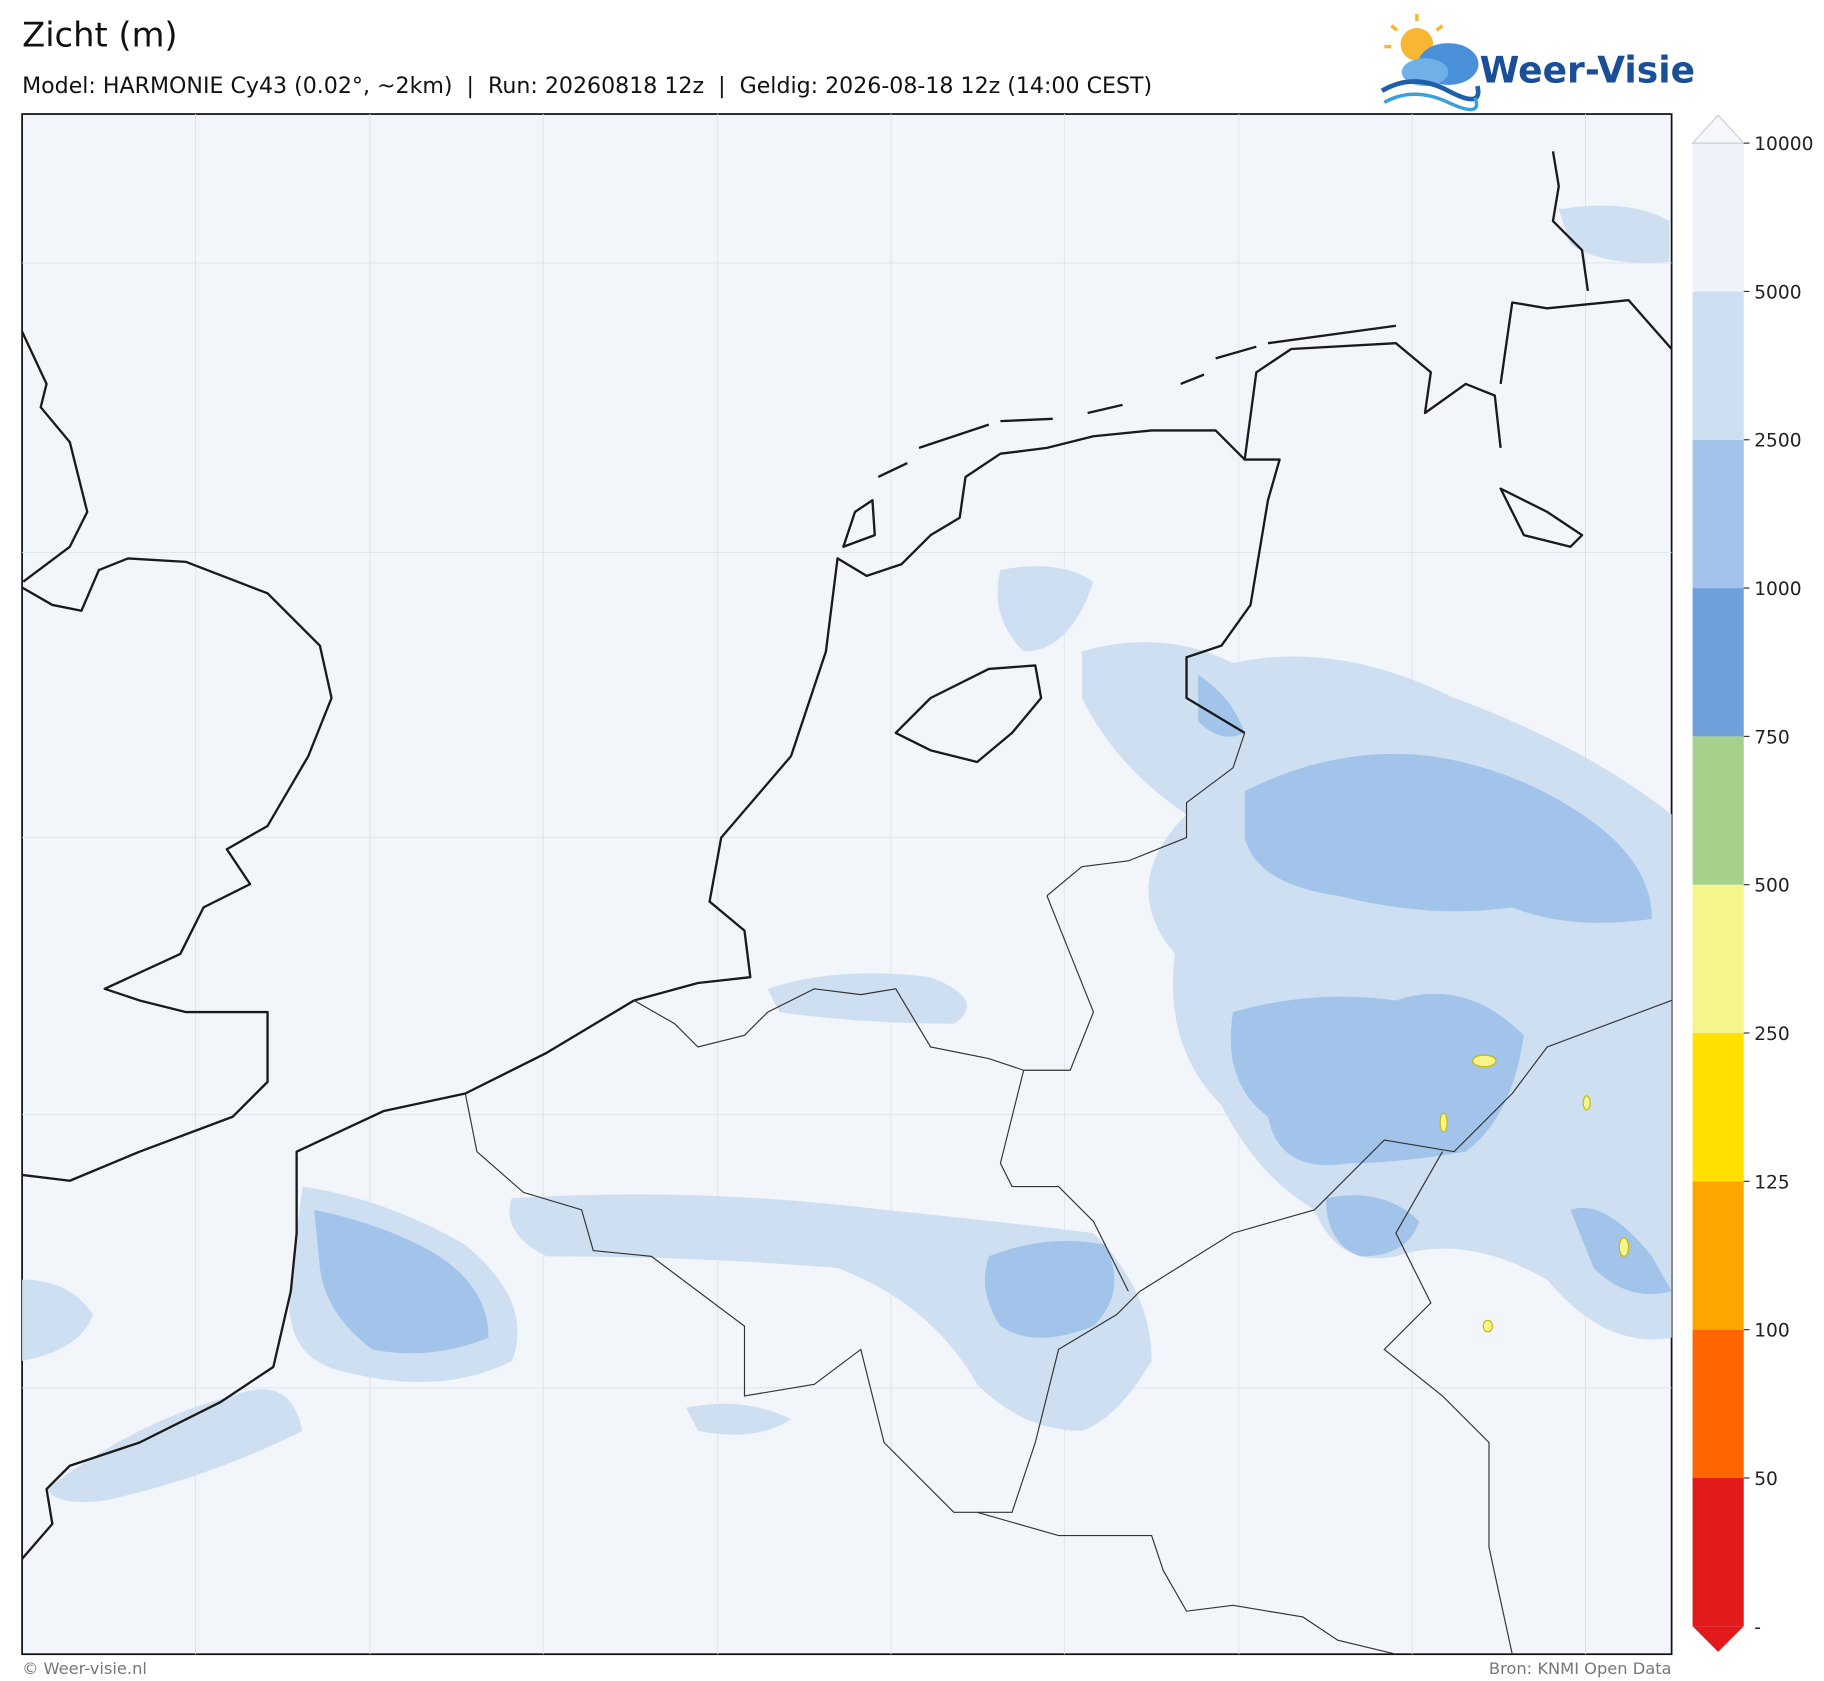  What do you see at coordinates (1772, 1034) in the screenshot?
I see `colorbar-tick-label: 250` at bounding box center [1772, 1034].